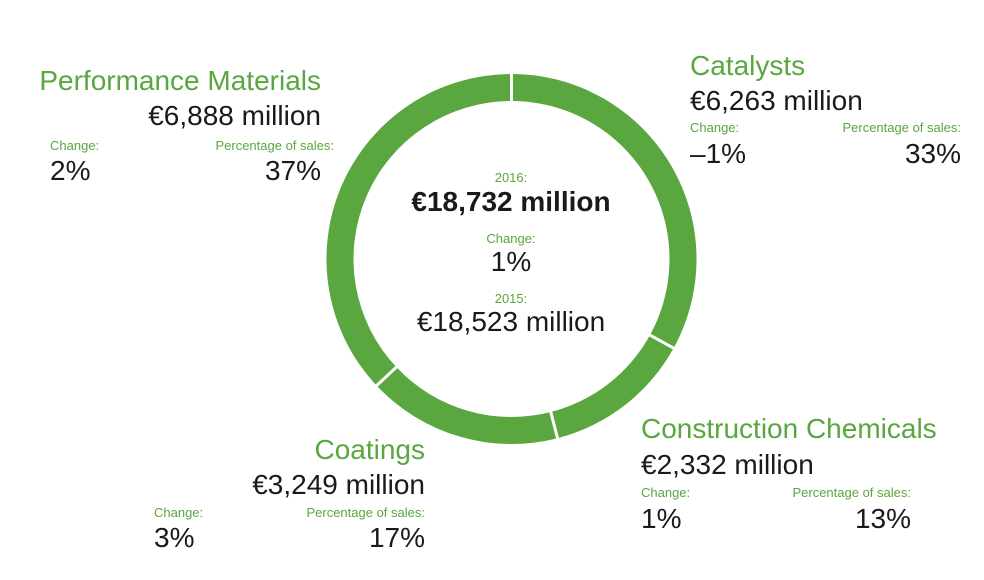  Describe the element at coordinates (661, 518) in the screenshot. I see `segment-change: 1%` at that location.